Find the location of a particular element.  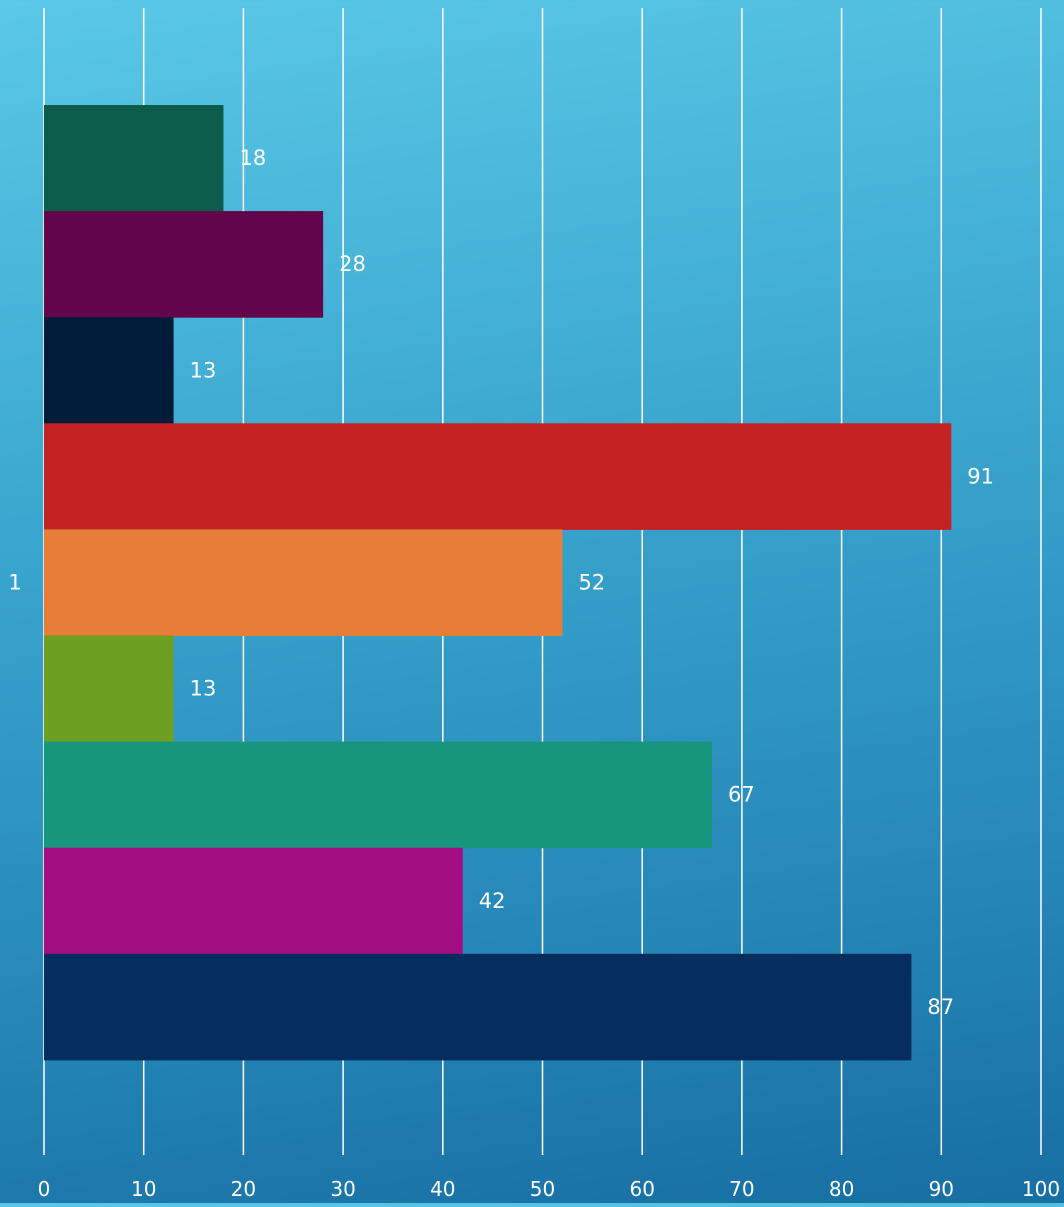

x-tick-label: 50 is located at coordinates (542, 1189).